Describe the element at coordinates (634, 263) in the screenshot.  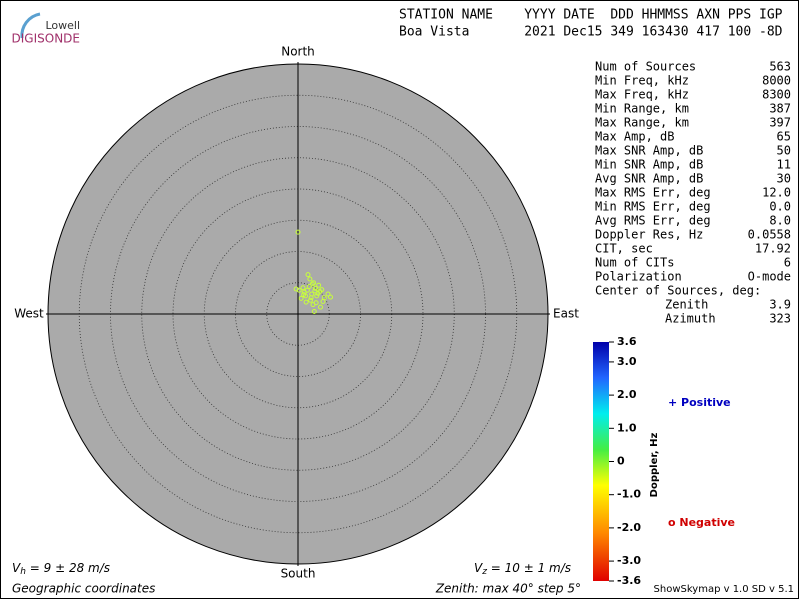
I see `stat-label: Num of CITs` at that location.